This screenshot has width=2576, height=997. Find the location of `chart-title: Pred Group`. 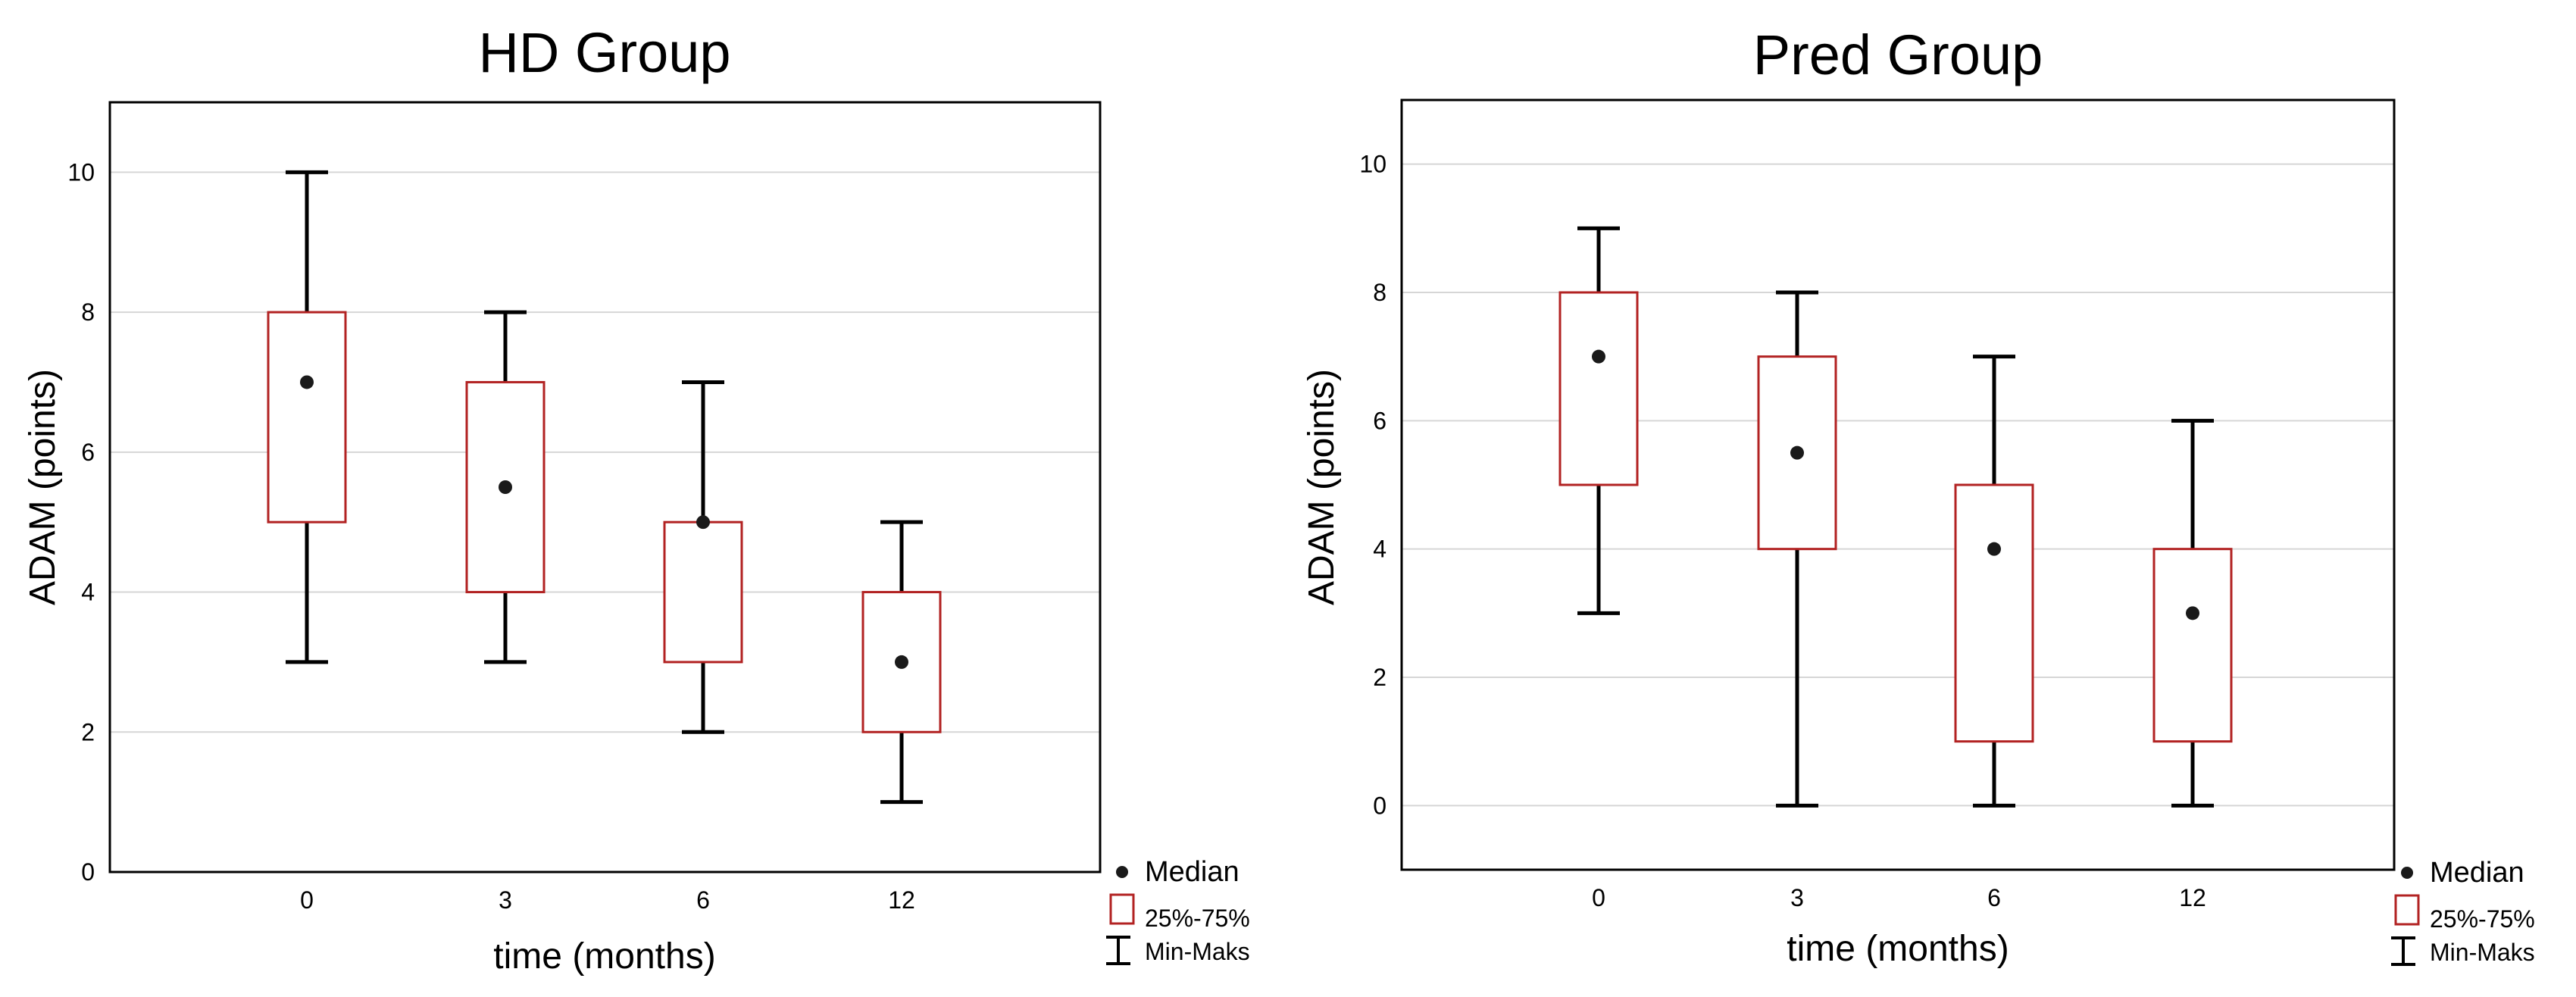

chart-title: Pred Group is located at coordinates (1898, 54).